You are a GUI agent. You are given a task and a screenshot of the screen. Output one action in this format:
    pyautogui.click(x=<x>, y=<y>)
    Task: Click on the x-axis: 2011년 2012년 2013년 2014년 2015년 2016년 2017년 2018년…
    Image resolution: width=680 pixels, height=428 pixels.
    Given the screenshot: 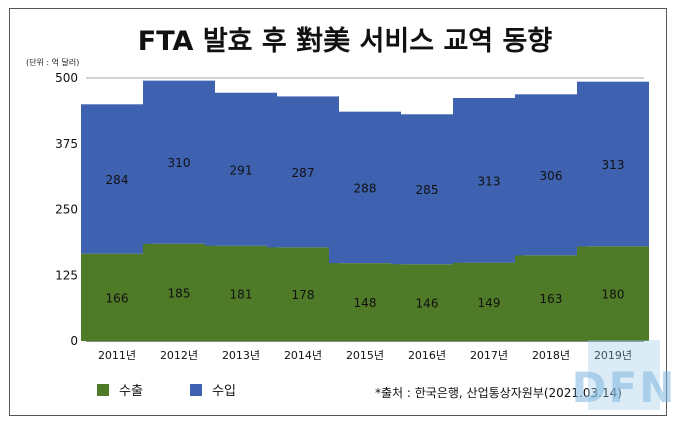 What is the action you would take?
    pyautogui.click(x=365, y=355)
    